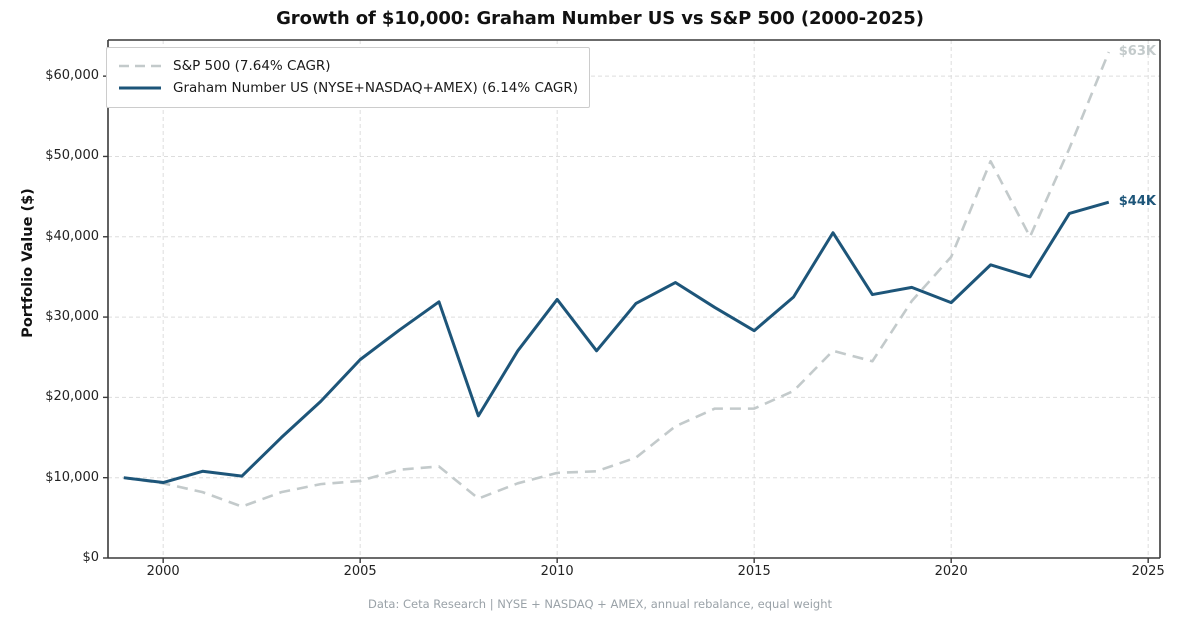 Image resolution: width=1200 pixels, height=625 pixels. I want to click on end-label-series-1: $44K, so click(1137, 202).